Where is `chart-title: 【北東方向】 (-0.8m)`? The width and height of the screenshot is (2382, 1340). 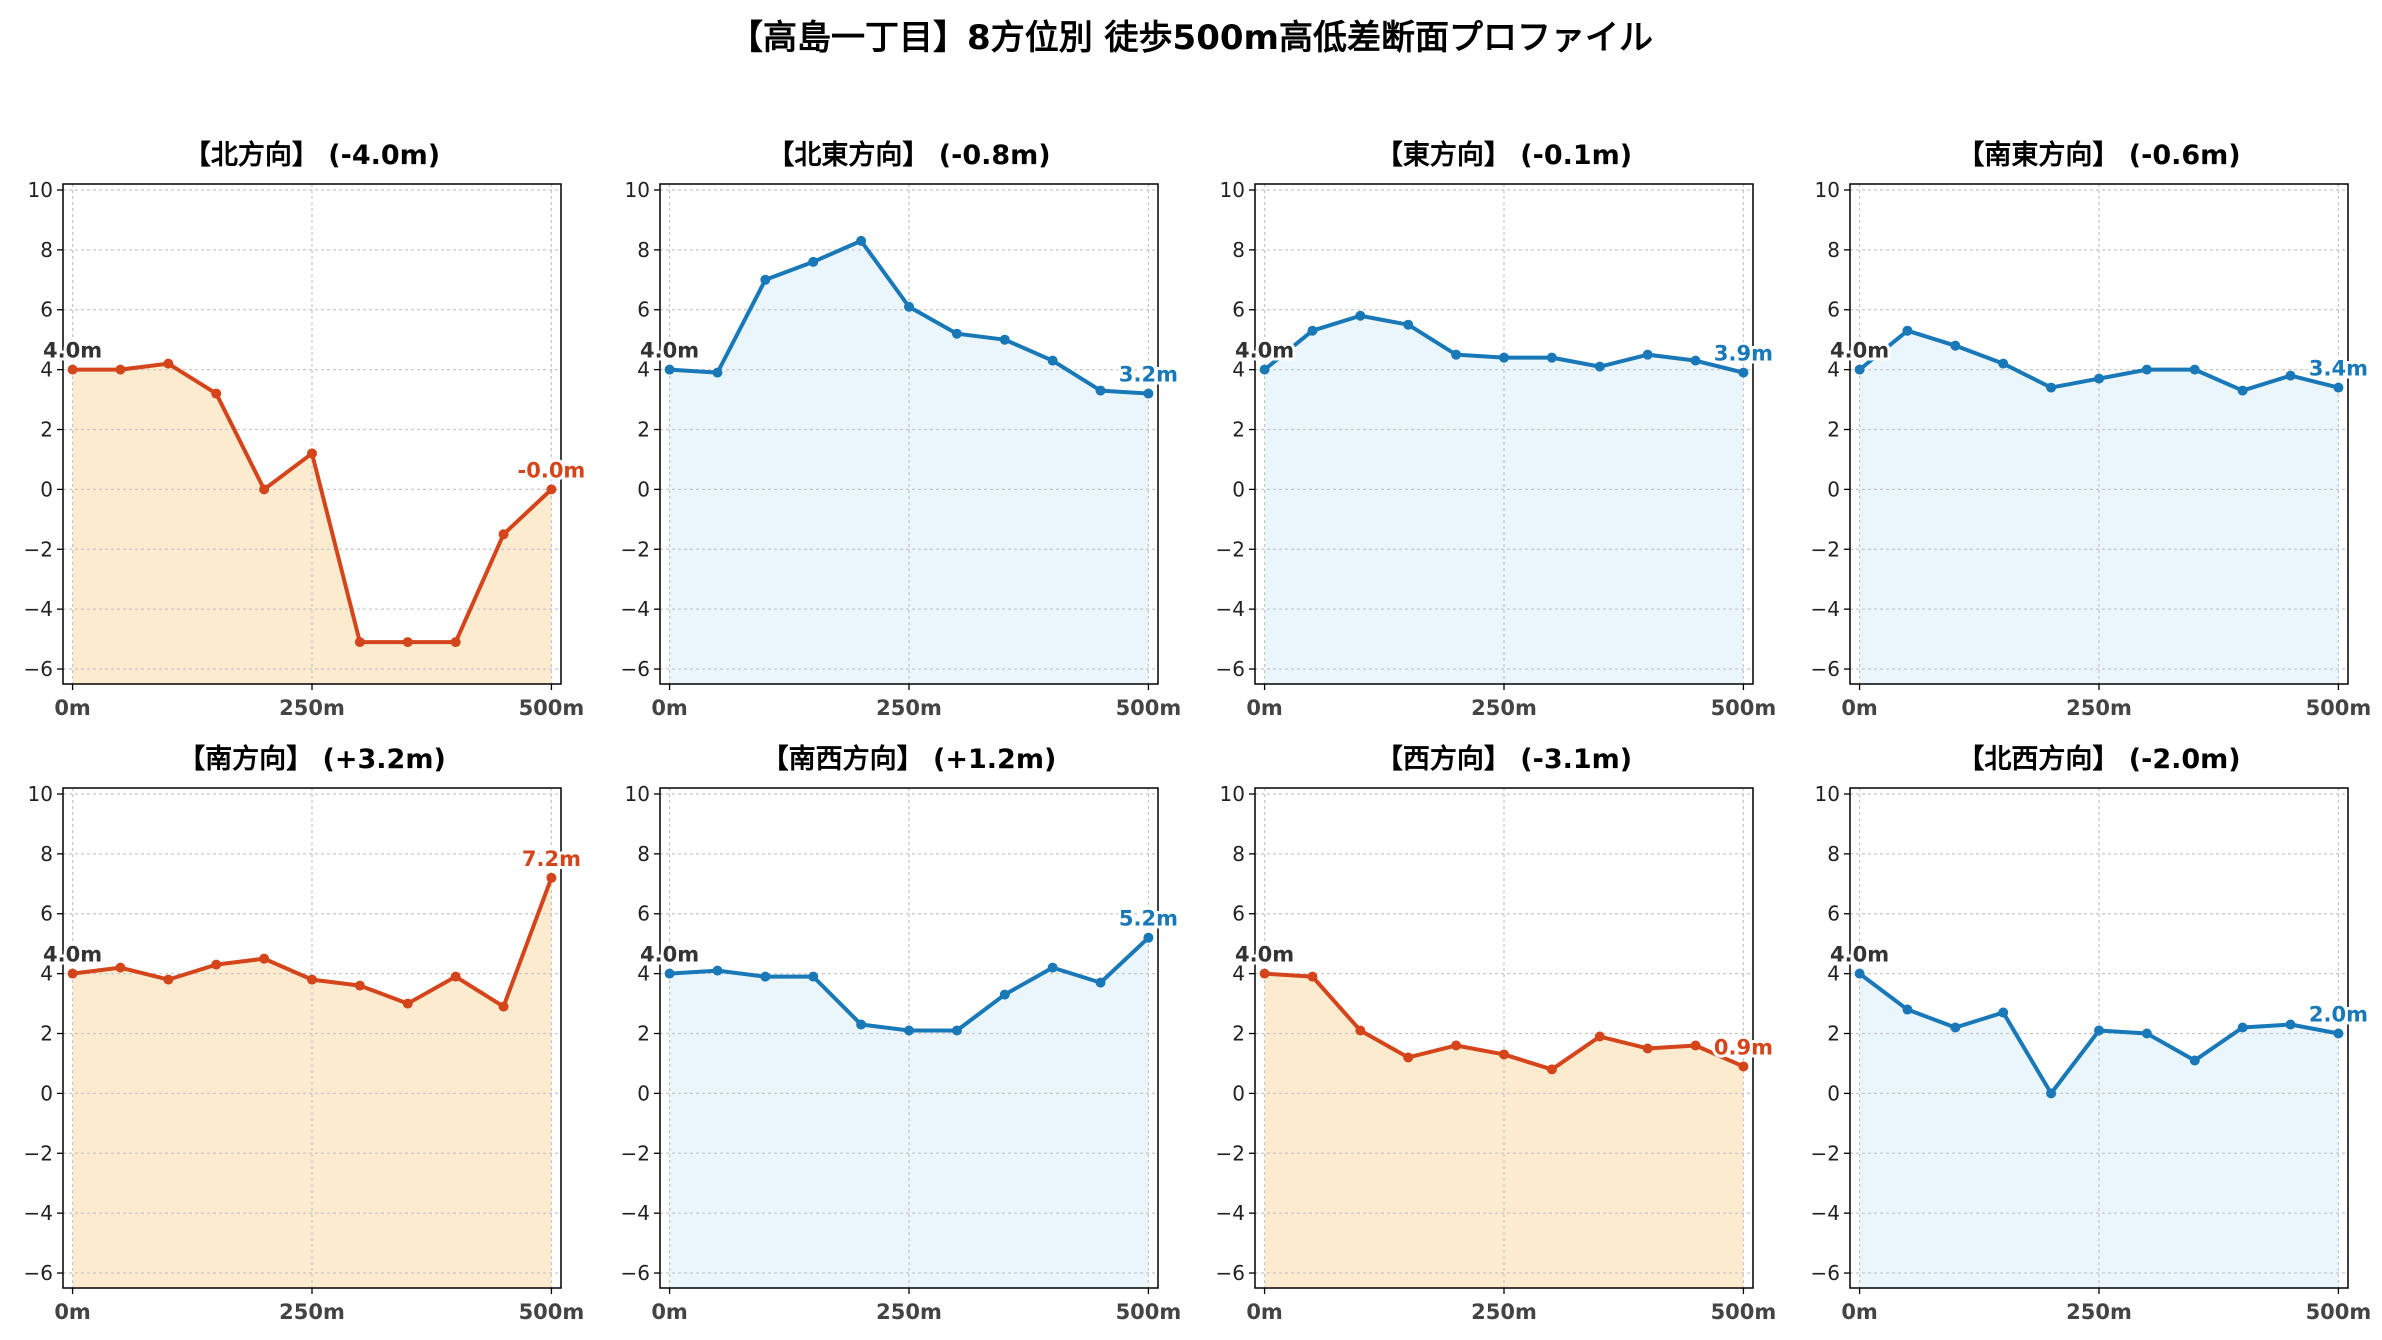 chart-title: 【北東方向】 (-0.8m) is located at coordinates (908, 155).